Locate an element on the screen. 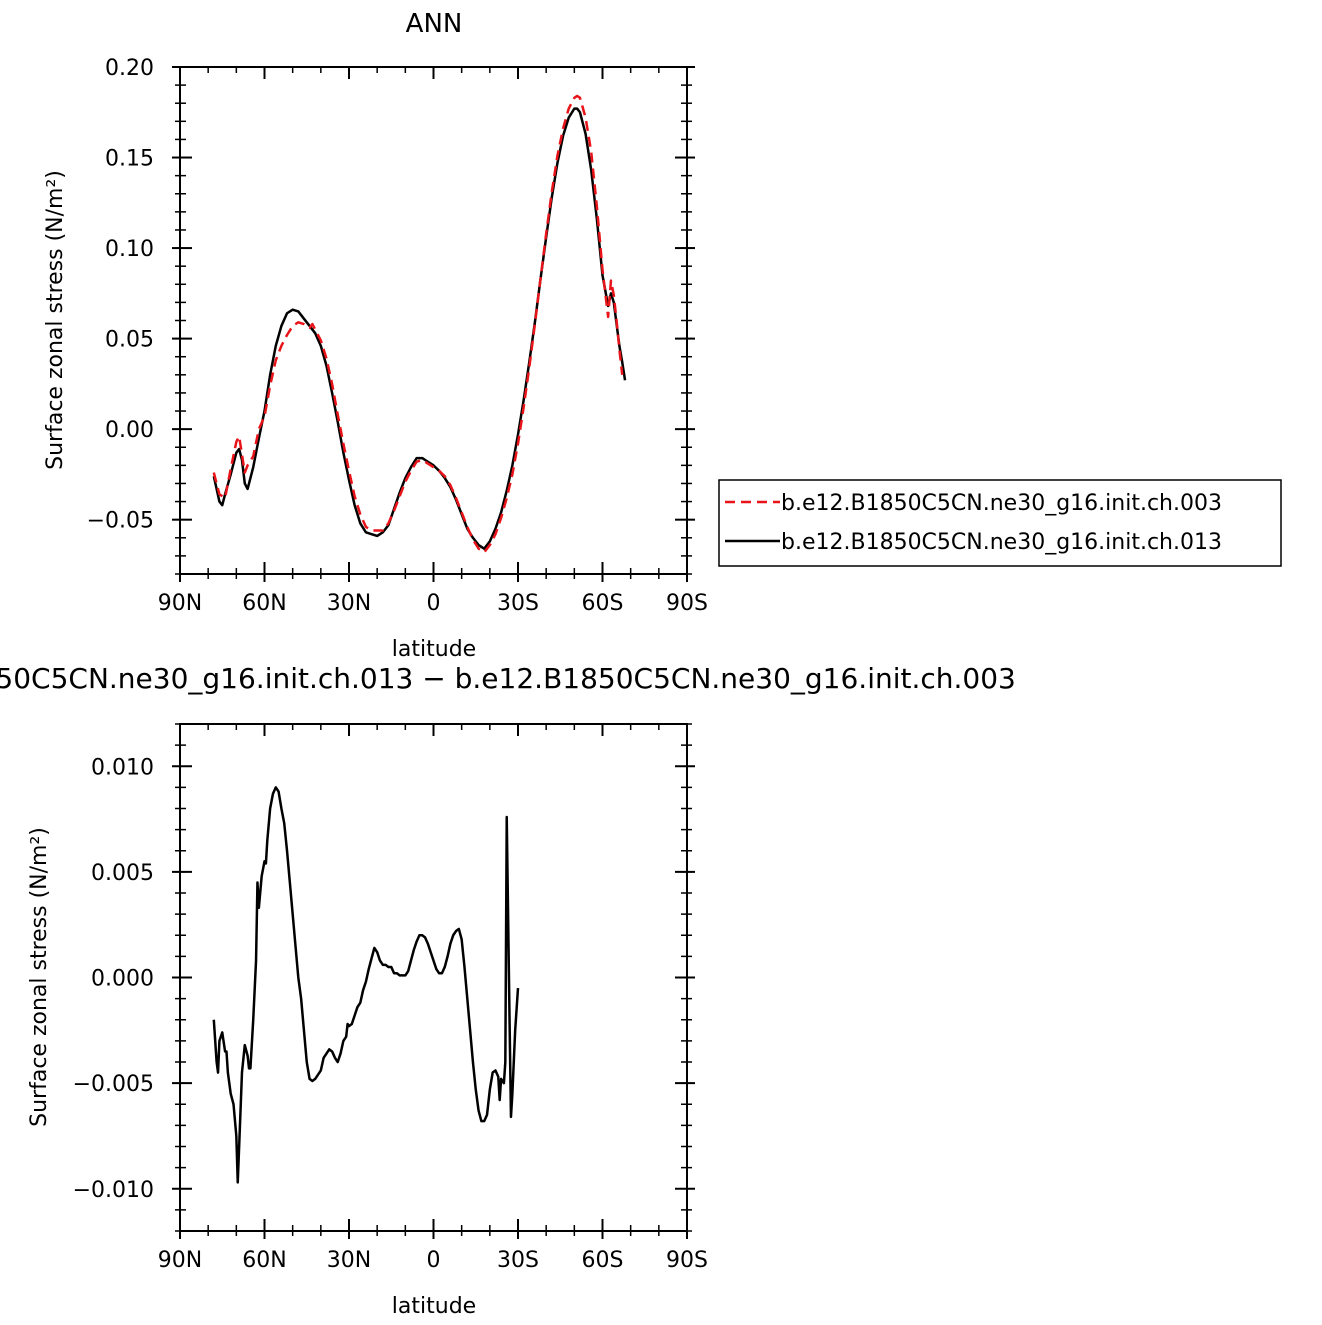 This screenshot has height=1325, width=1322. y-tick-label: 0.15 is located at coordinates (129, 159).